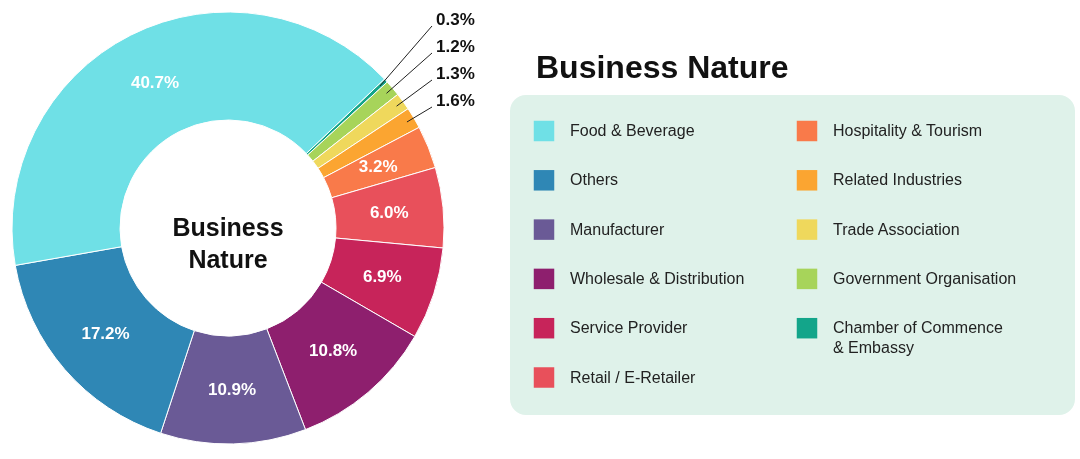 The height and width of the screenshot is (459, 1080). Describe the element at coordinates (897, 180) in the screenshot. I see `legend-label: Related Industries` at that location.